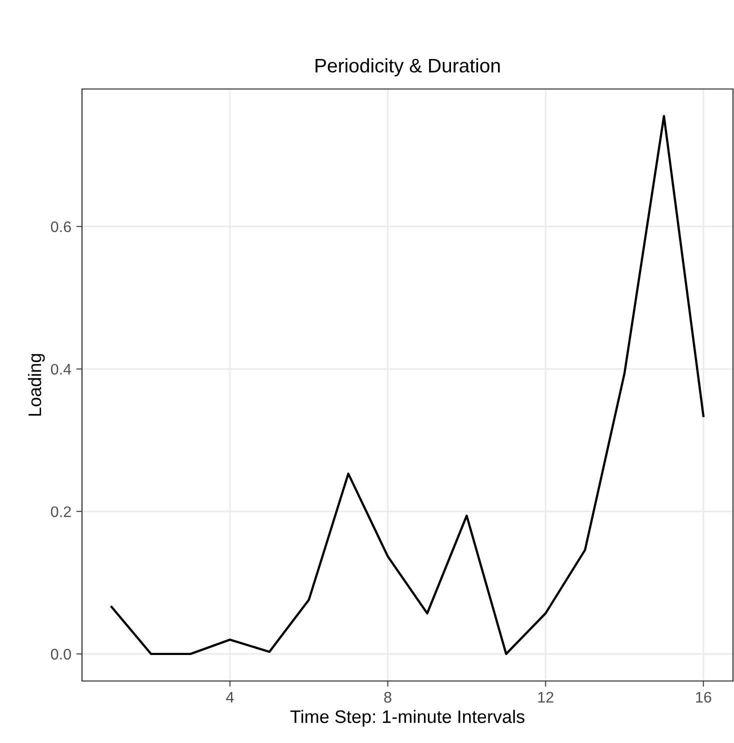  Describe the element at coordinates (546, 697) in the screenshot. I see `x-tick-label: 12` at that location.